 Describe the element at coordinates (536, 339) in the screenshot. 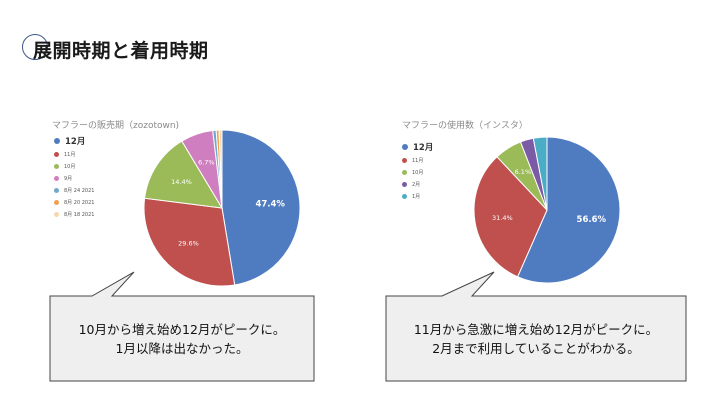

I see `callout-text-usage: 11月から急激に増え始め12月がピークに。 2月まで利用していることがわかる。` at that location.